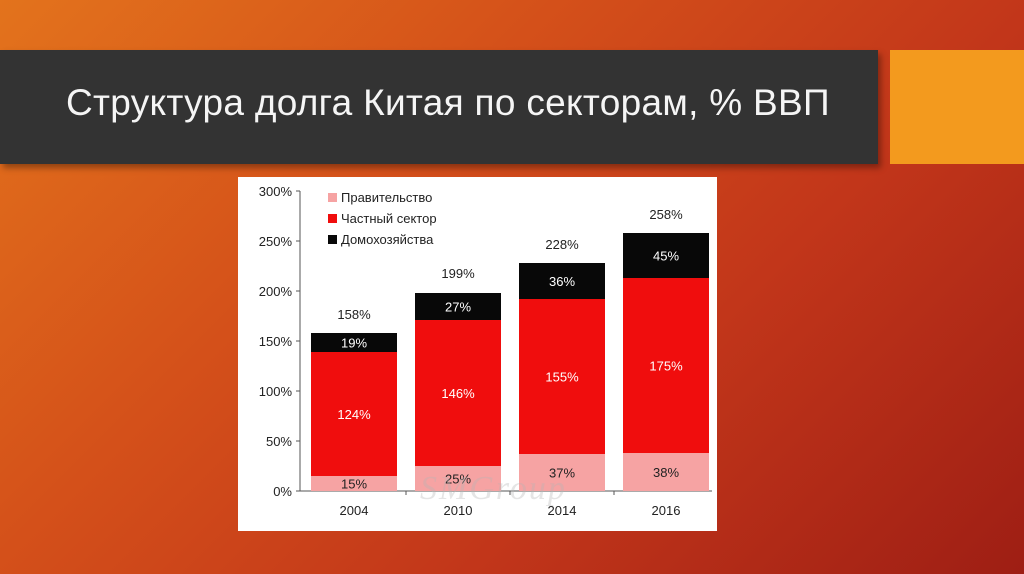 The image size is (1024, 574). Describe the element at coordinates (957, 107) in the screenshot. I see `accent-box` at that location.